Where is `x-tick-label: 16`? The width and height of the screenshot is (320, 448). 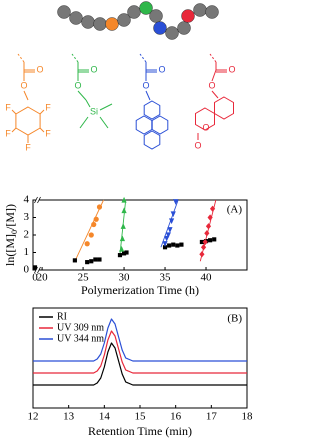
x-tick-label: 16 is located at coordinates (176, 417).